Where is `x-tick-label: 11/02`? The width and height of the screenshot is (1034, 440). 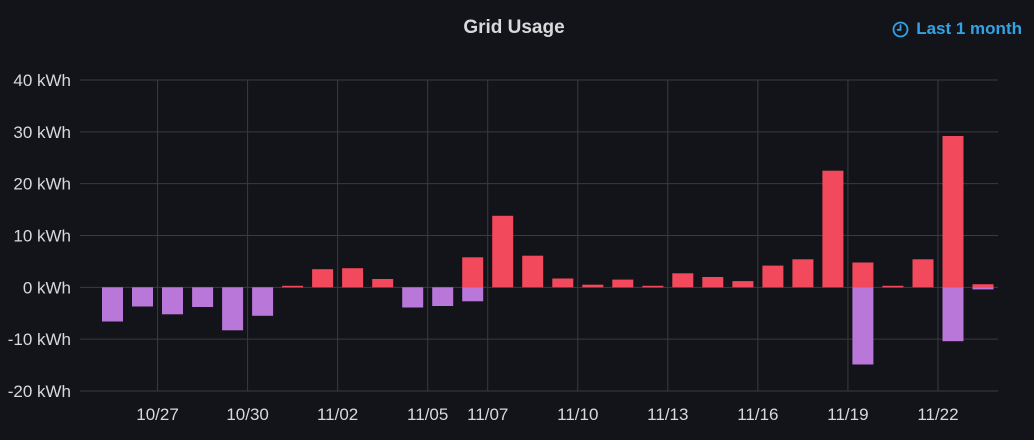
x-tick-label: 11/02 is located at coordinates (337, 414).